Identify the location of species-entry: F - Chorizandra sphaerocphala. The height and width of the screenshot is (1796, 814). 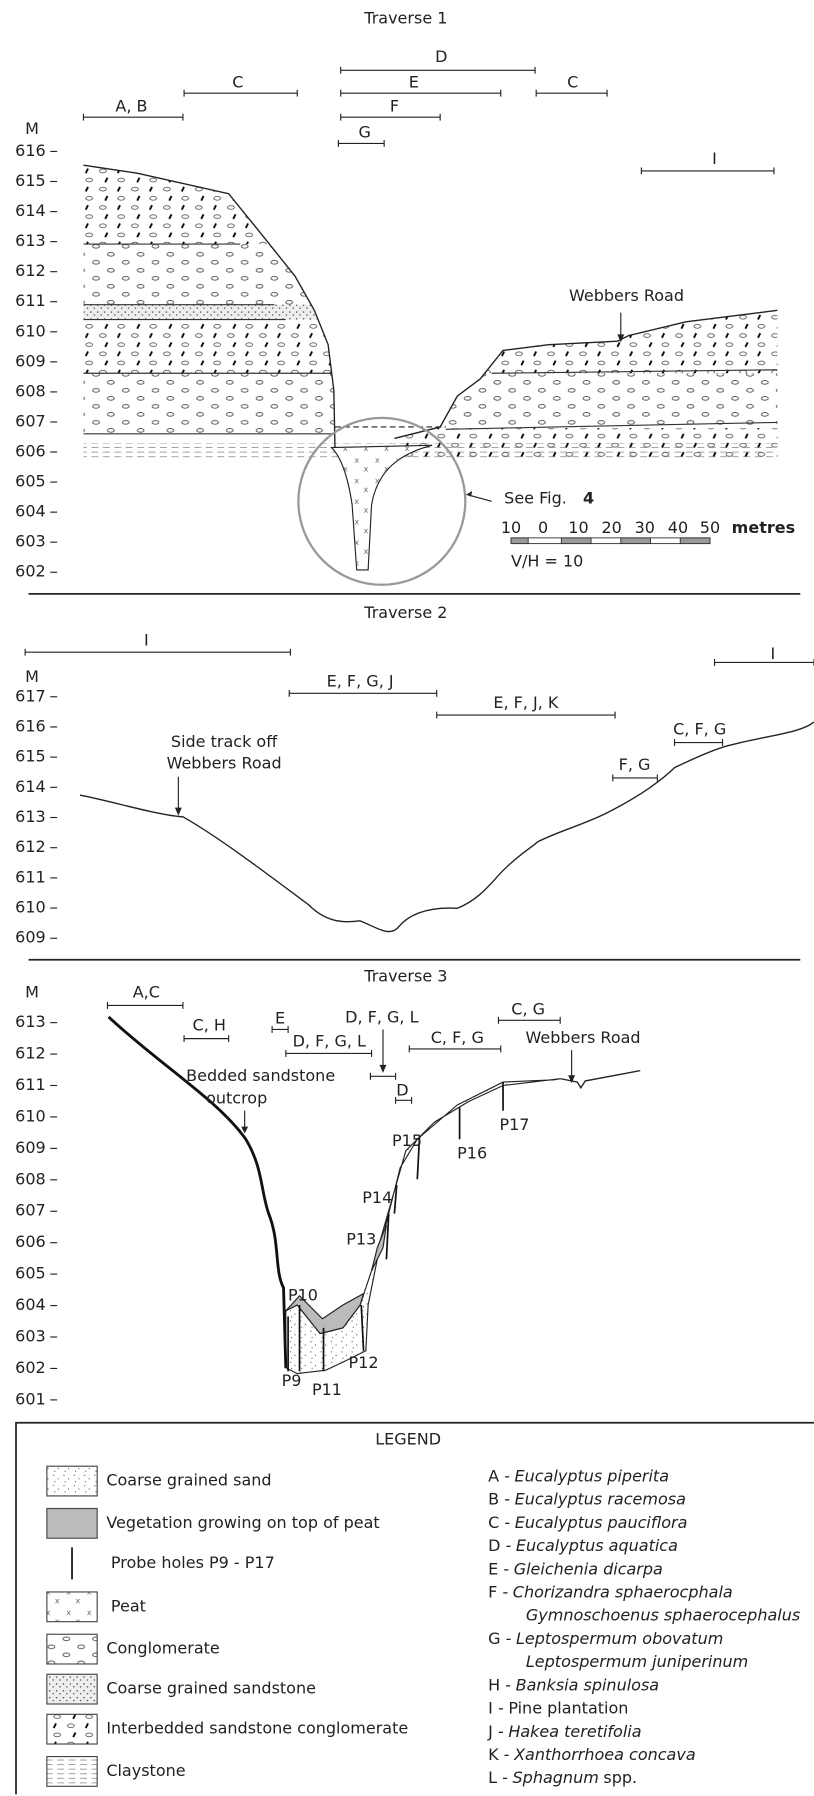
(610, 1591).